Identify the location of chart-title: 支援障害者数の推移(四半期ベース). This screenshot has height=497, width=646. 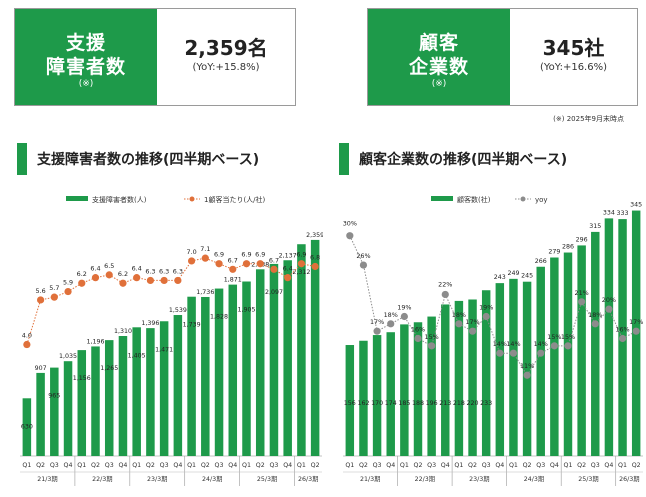
(148, 160).